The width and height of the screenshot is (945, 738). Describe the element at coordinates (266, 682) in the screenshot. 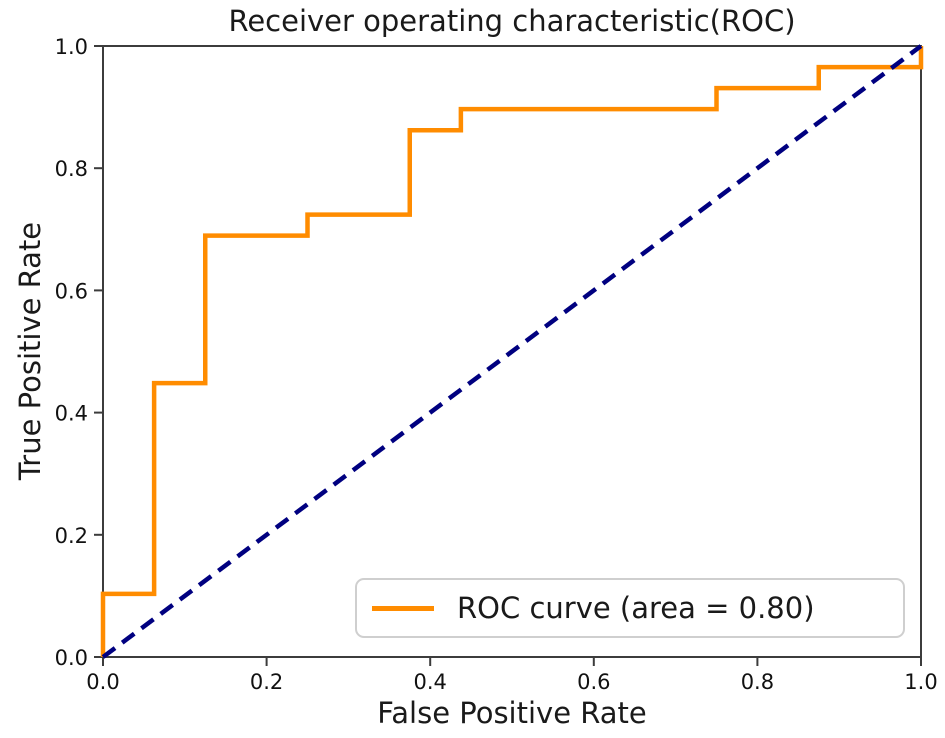

I see `x-tick-label: 0.2` at that location.